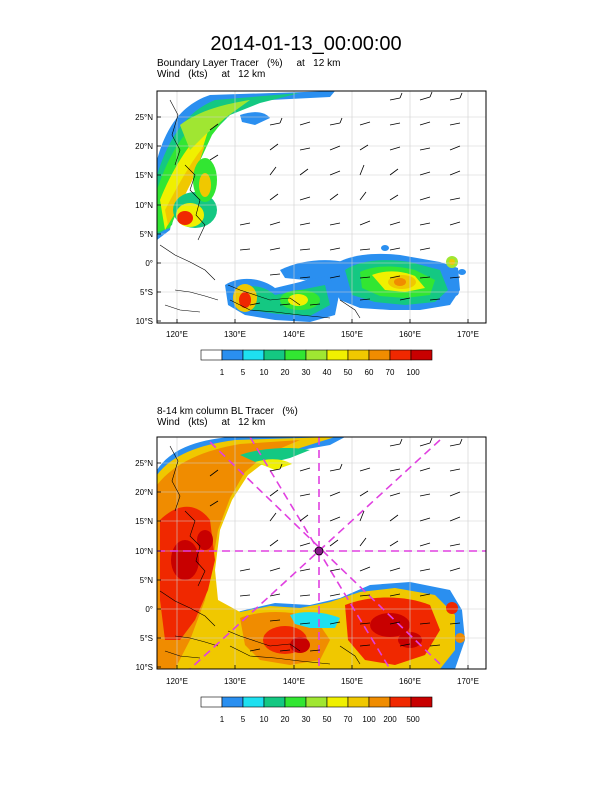 The height and width of the screenshot is (792, 612). What do you see at coordinates (235, 681) in the screenshot?
I see `panel2-lon-label: 130°E` at bounding box center [235, 681].